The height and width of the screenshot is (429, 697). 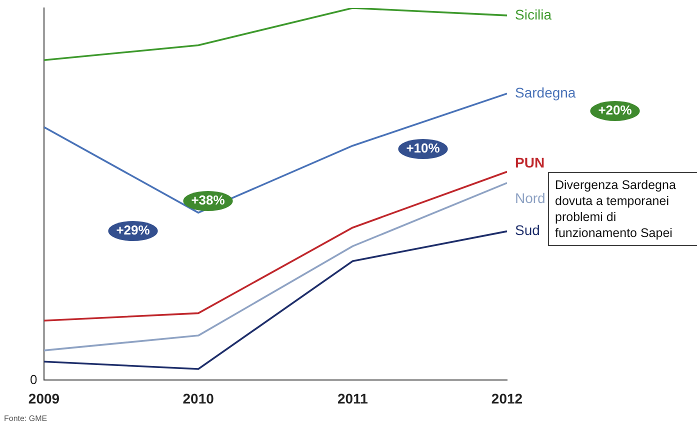 I want to click on text: +20%, so click(x=615, y=110).